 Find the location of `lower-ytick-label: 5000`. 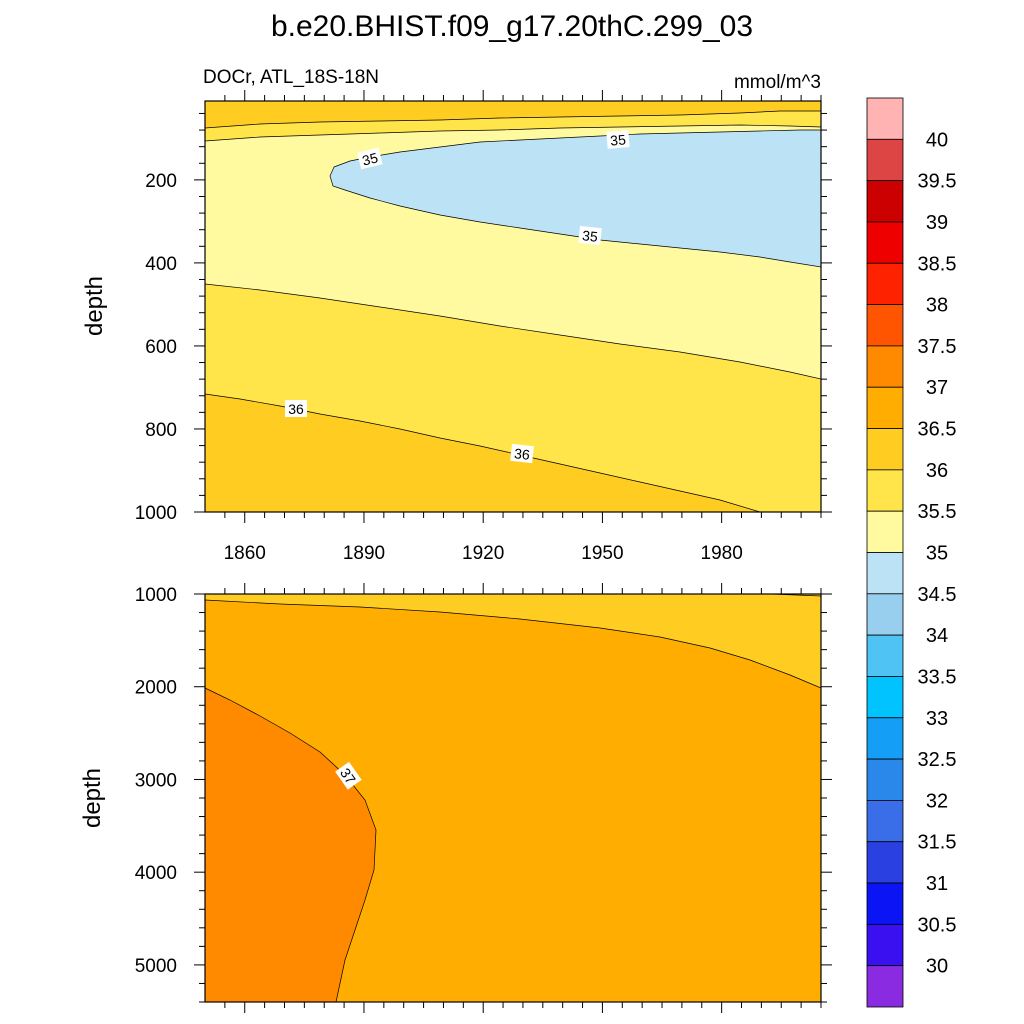

lower-ytick-label: 5000 is located at coordinates (156, 966).